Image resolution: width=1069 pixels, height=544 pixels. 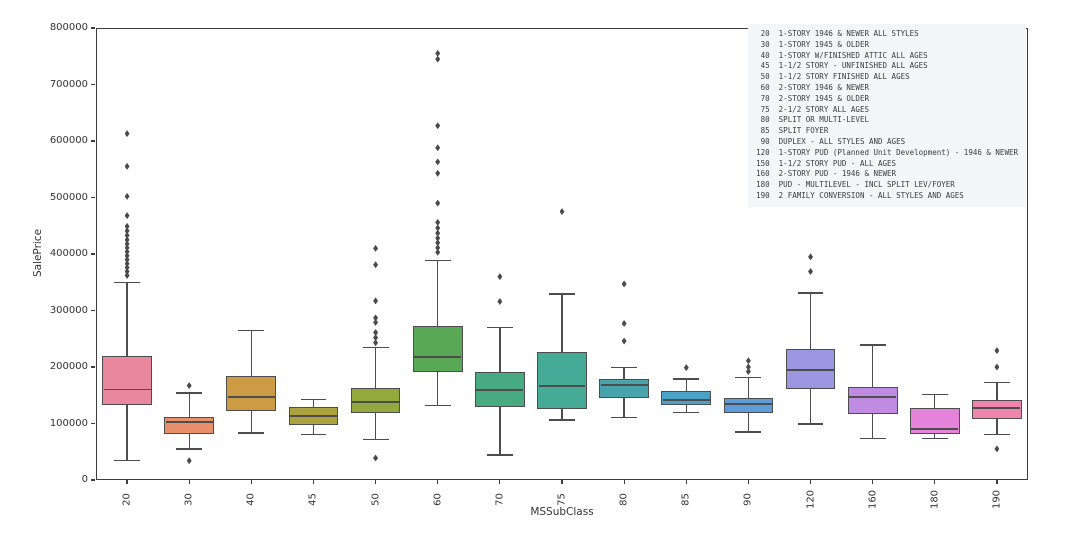 I want to click on legend-row: 20 1-STORY 1946 & NEWER ALL STYLES, so click(x=837, y=33).